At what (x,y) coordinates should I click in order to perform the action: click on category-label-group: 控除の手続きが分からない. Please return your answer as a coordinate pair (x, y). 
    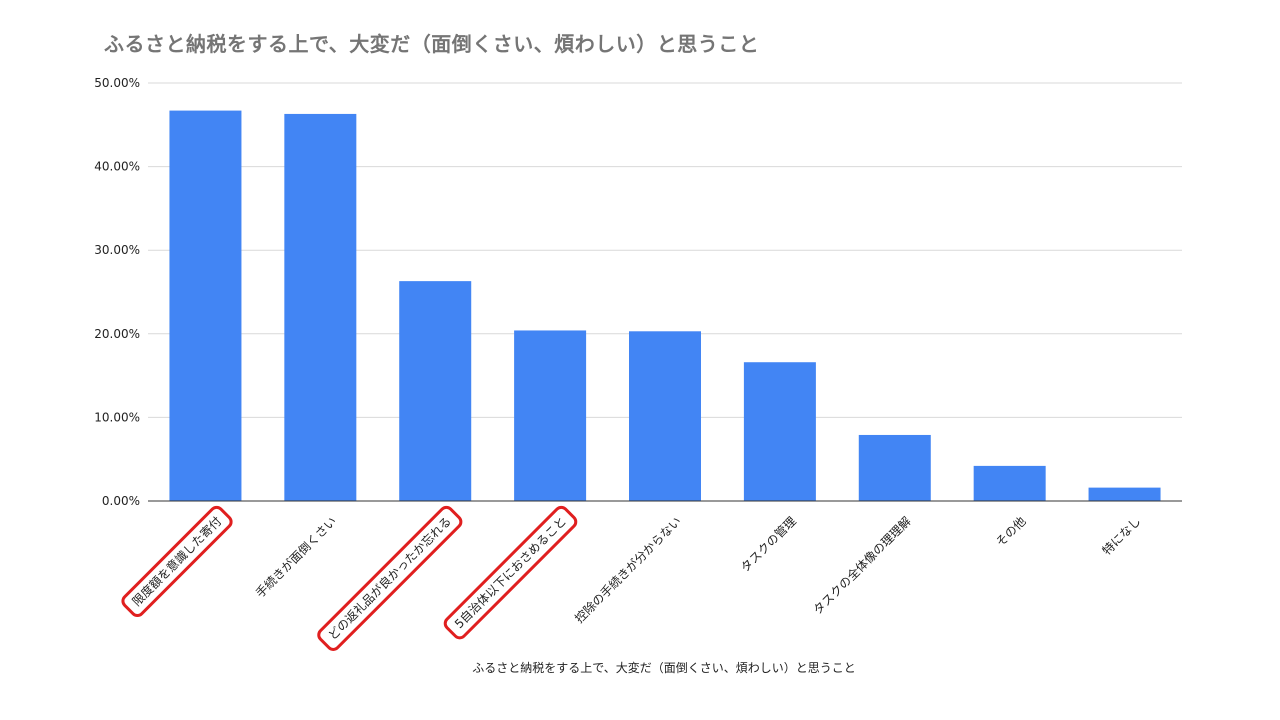
    Looking at the image, I should click on (628, 569).